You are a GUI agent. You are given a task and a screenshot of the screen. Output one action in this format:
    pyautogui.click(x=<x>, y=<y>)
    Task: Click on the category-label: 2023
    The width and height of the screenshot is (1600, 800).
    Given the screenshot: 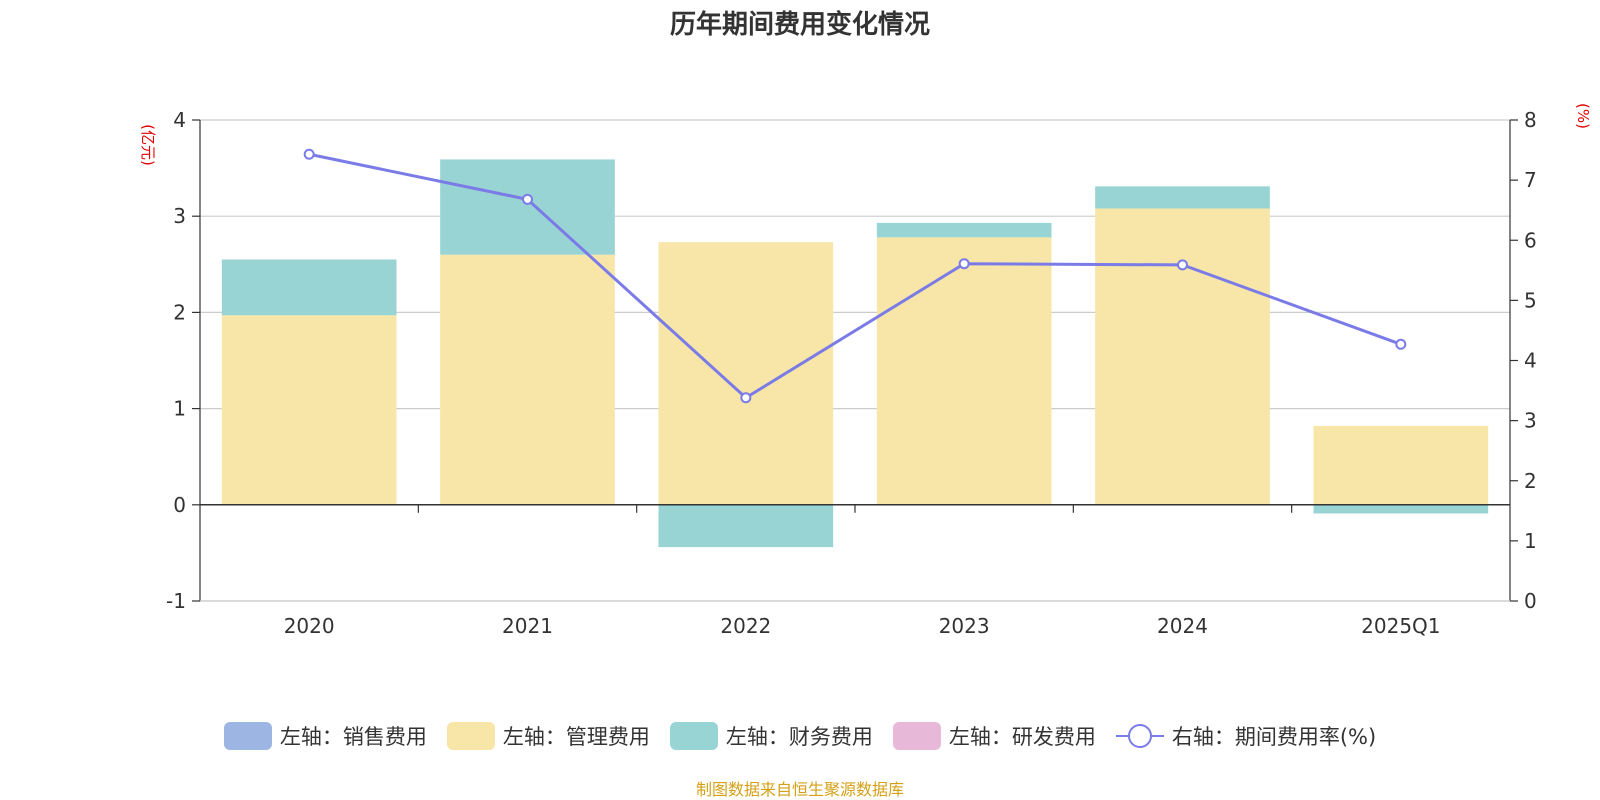 What is the action you would take?
    pyautogui.click(x=964, y=626)
    